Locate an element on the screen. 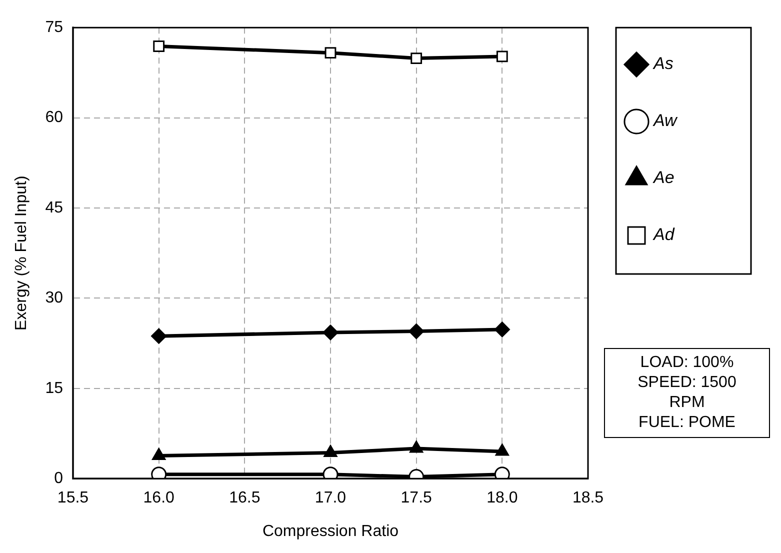  text: LOAD: 100% SPEED: 1500 RPM FUEL: POME is located at coordinates (687, 393).